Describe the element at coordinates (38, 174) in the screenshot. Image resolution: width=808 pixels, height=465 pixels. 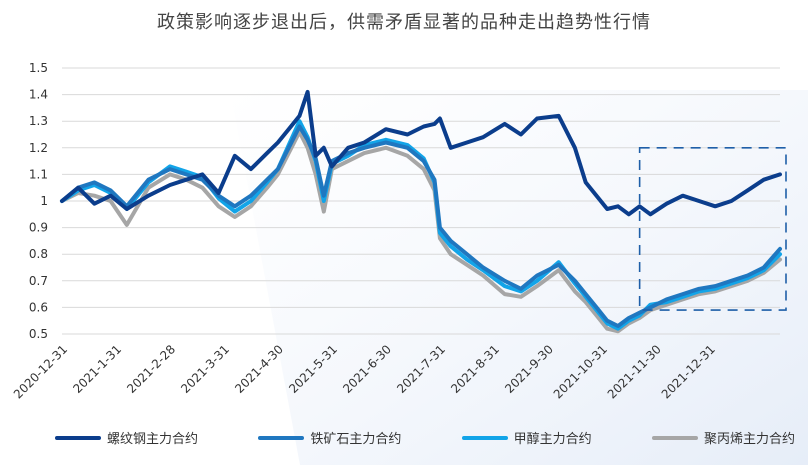
I see `y-tick-label: 1.1` at that location.